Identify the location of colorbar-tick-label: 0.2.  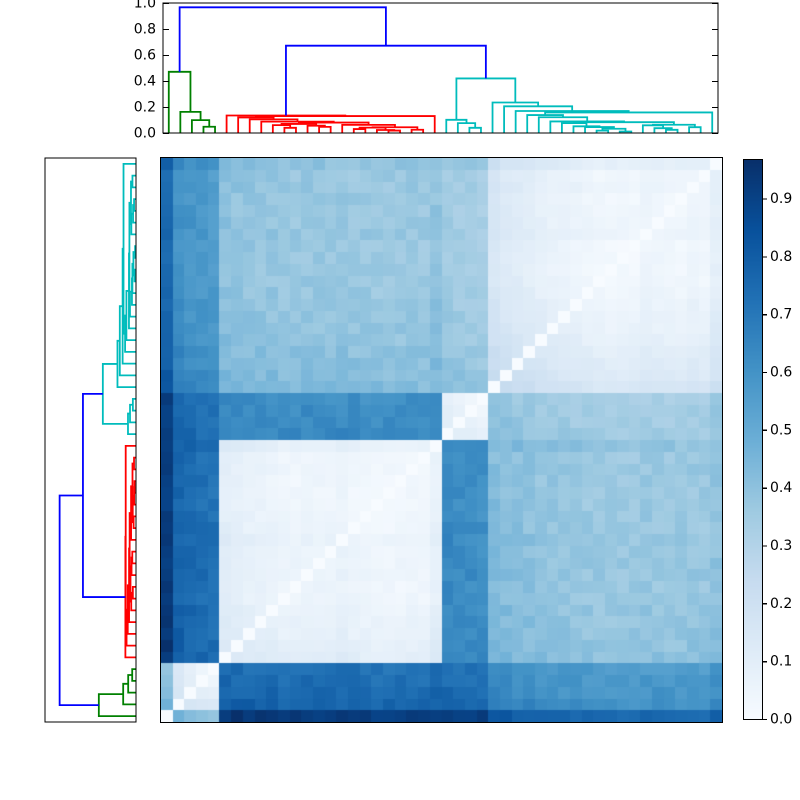
(781, 604).